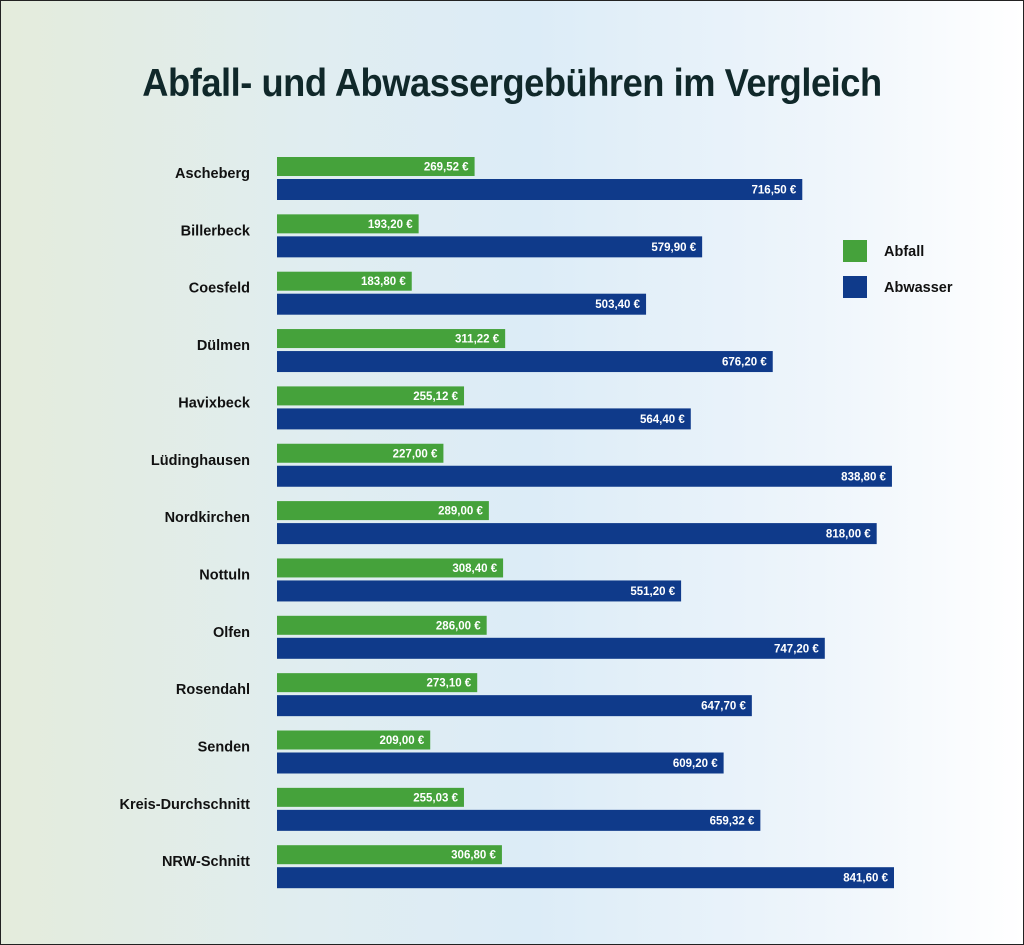  Describe the element at coordinates (863, 477) in the screenshot. I see `data-label: 838,80 €` at that location.